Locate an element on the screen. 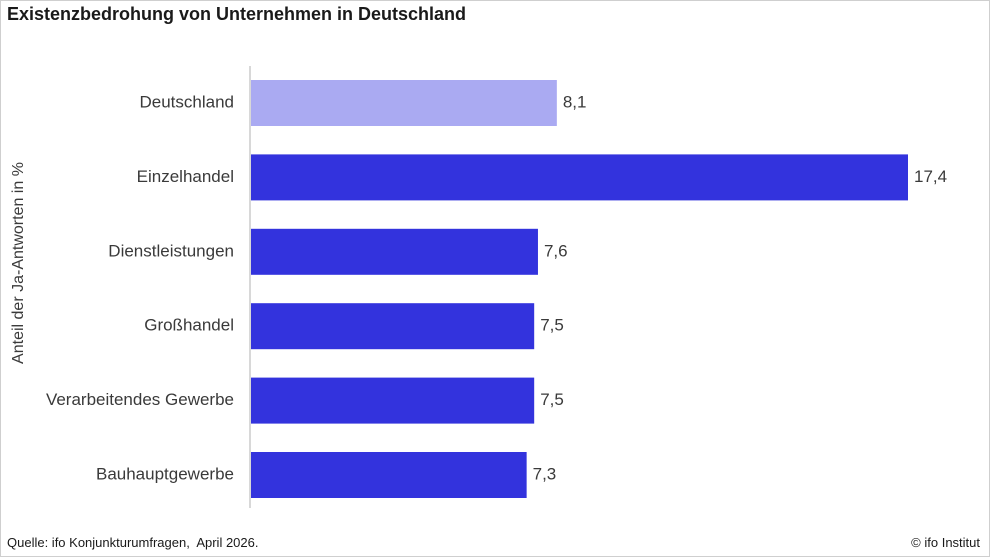 The image size is (990, 557). category-label: Bauhauptgewerbe is located at coordinates (165, 473).